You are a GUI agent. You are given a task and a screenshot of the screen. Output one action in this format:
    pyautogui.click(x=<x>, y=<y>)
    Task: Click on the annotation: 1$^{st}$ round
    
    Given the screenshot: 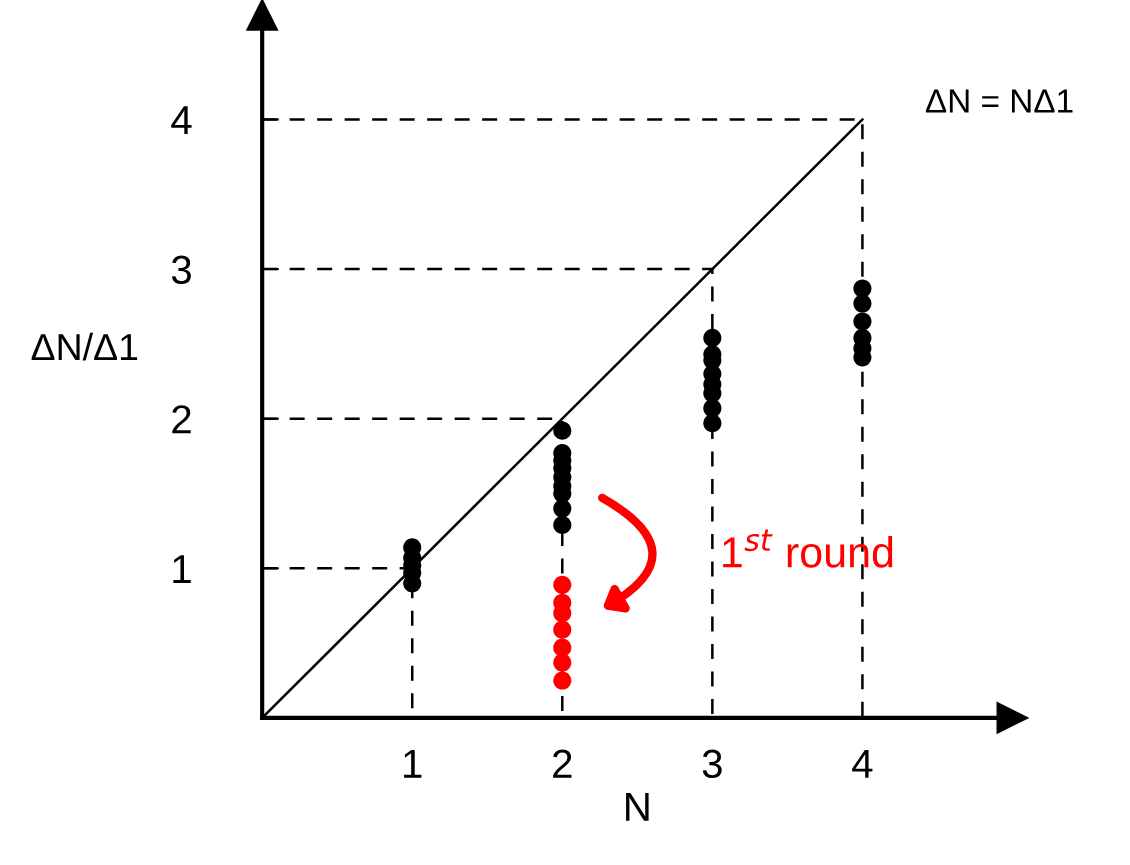 What is the action you would take?
    pyautogui.click(x=808, y=548)
    